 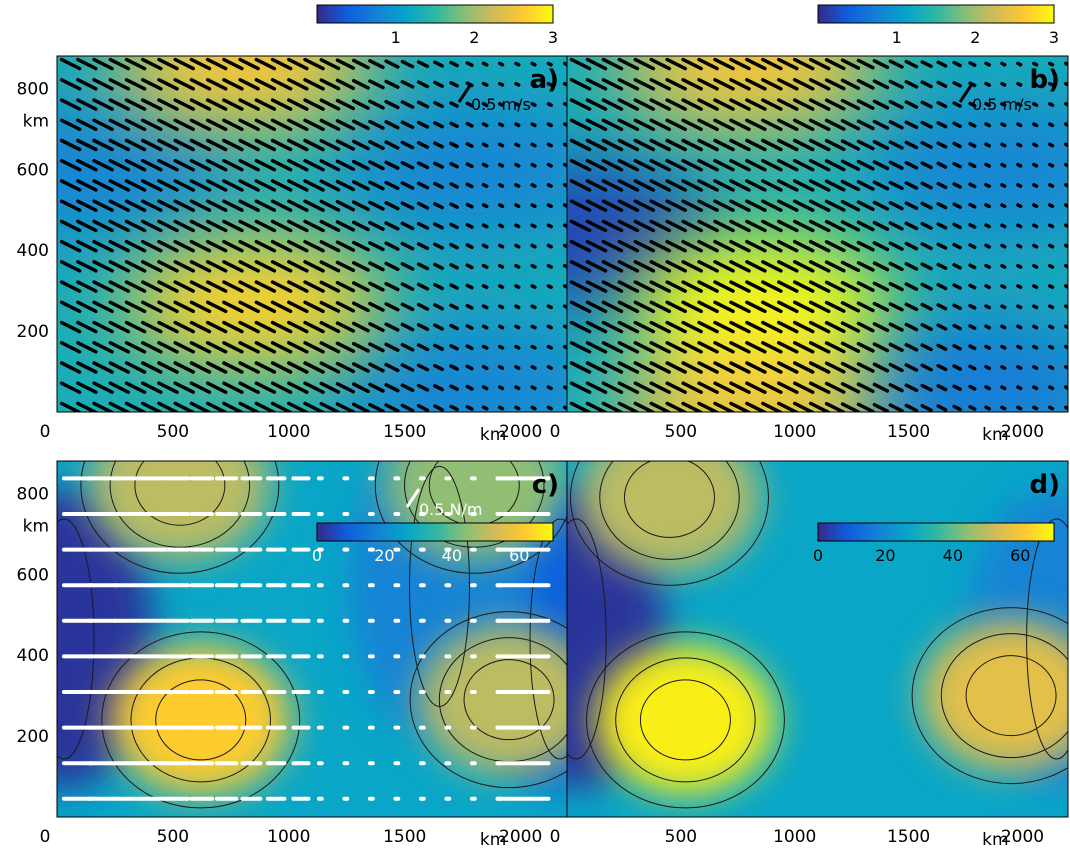 I want to click on colorbar-gradient, so click(x=936, y=532).